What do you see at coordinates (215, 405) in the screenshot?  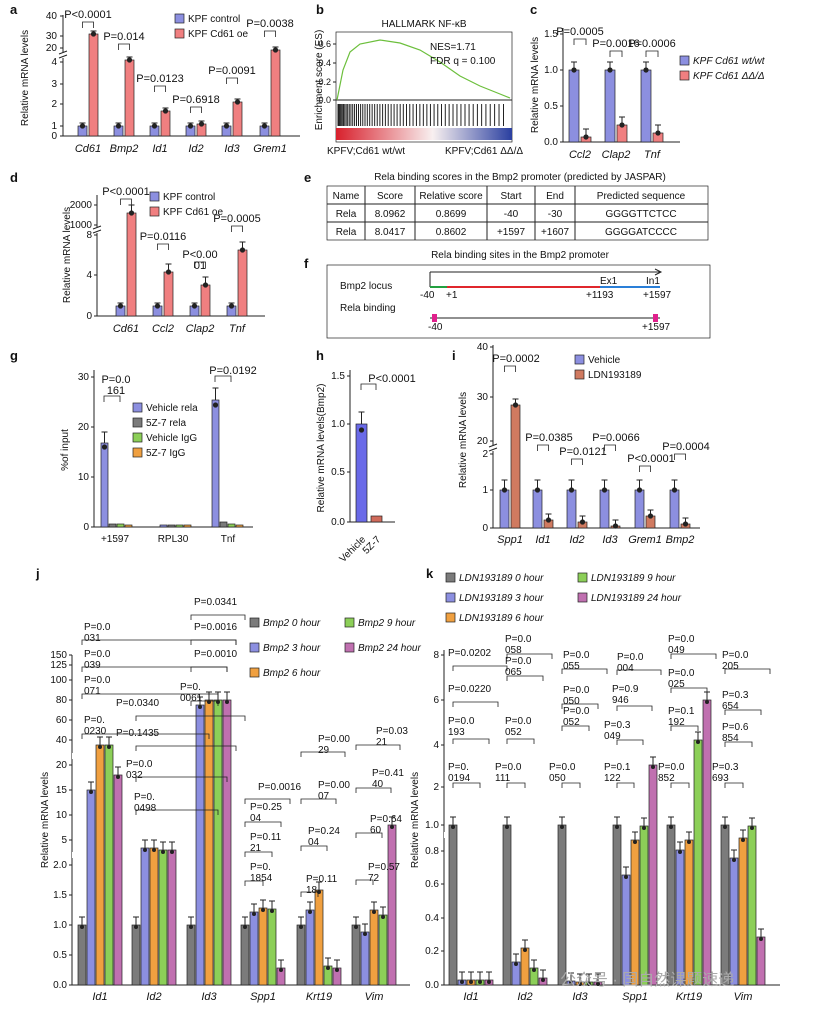 I see `panel-g-point` at bounding box center [215, 405].